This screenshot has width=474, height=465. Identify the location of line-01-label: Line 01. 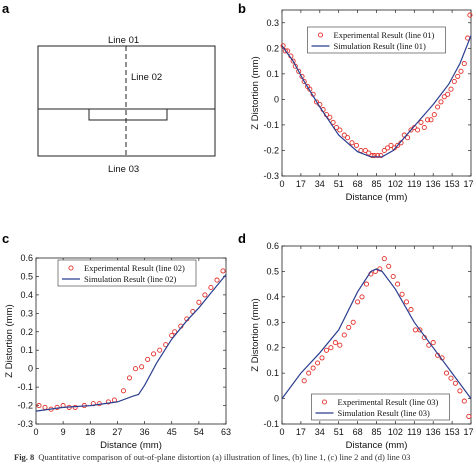
(123, 40).